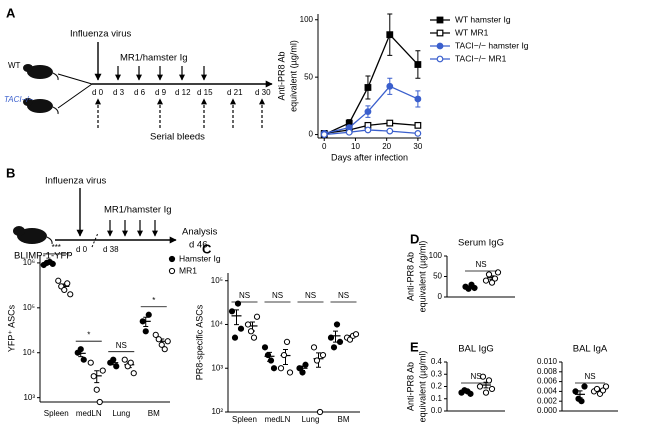 This screenshot has width=665, height=426. Describe the element at coordinates (547, 391) in the screenshot. I see `y-tick-label: 0.004` at that location.